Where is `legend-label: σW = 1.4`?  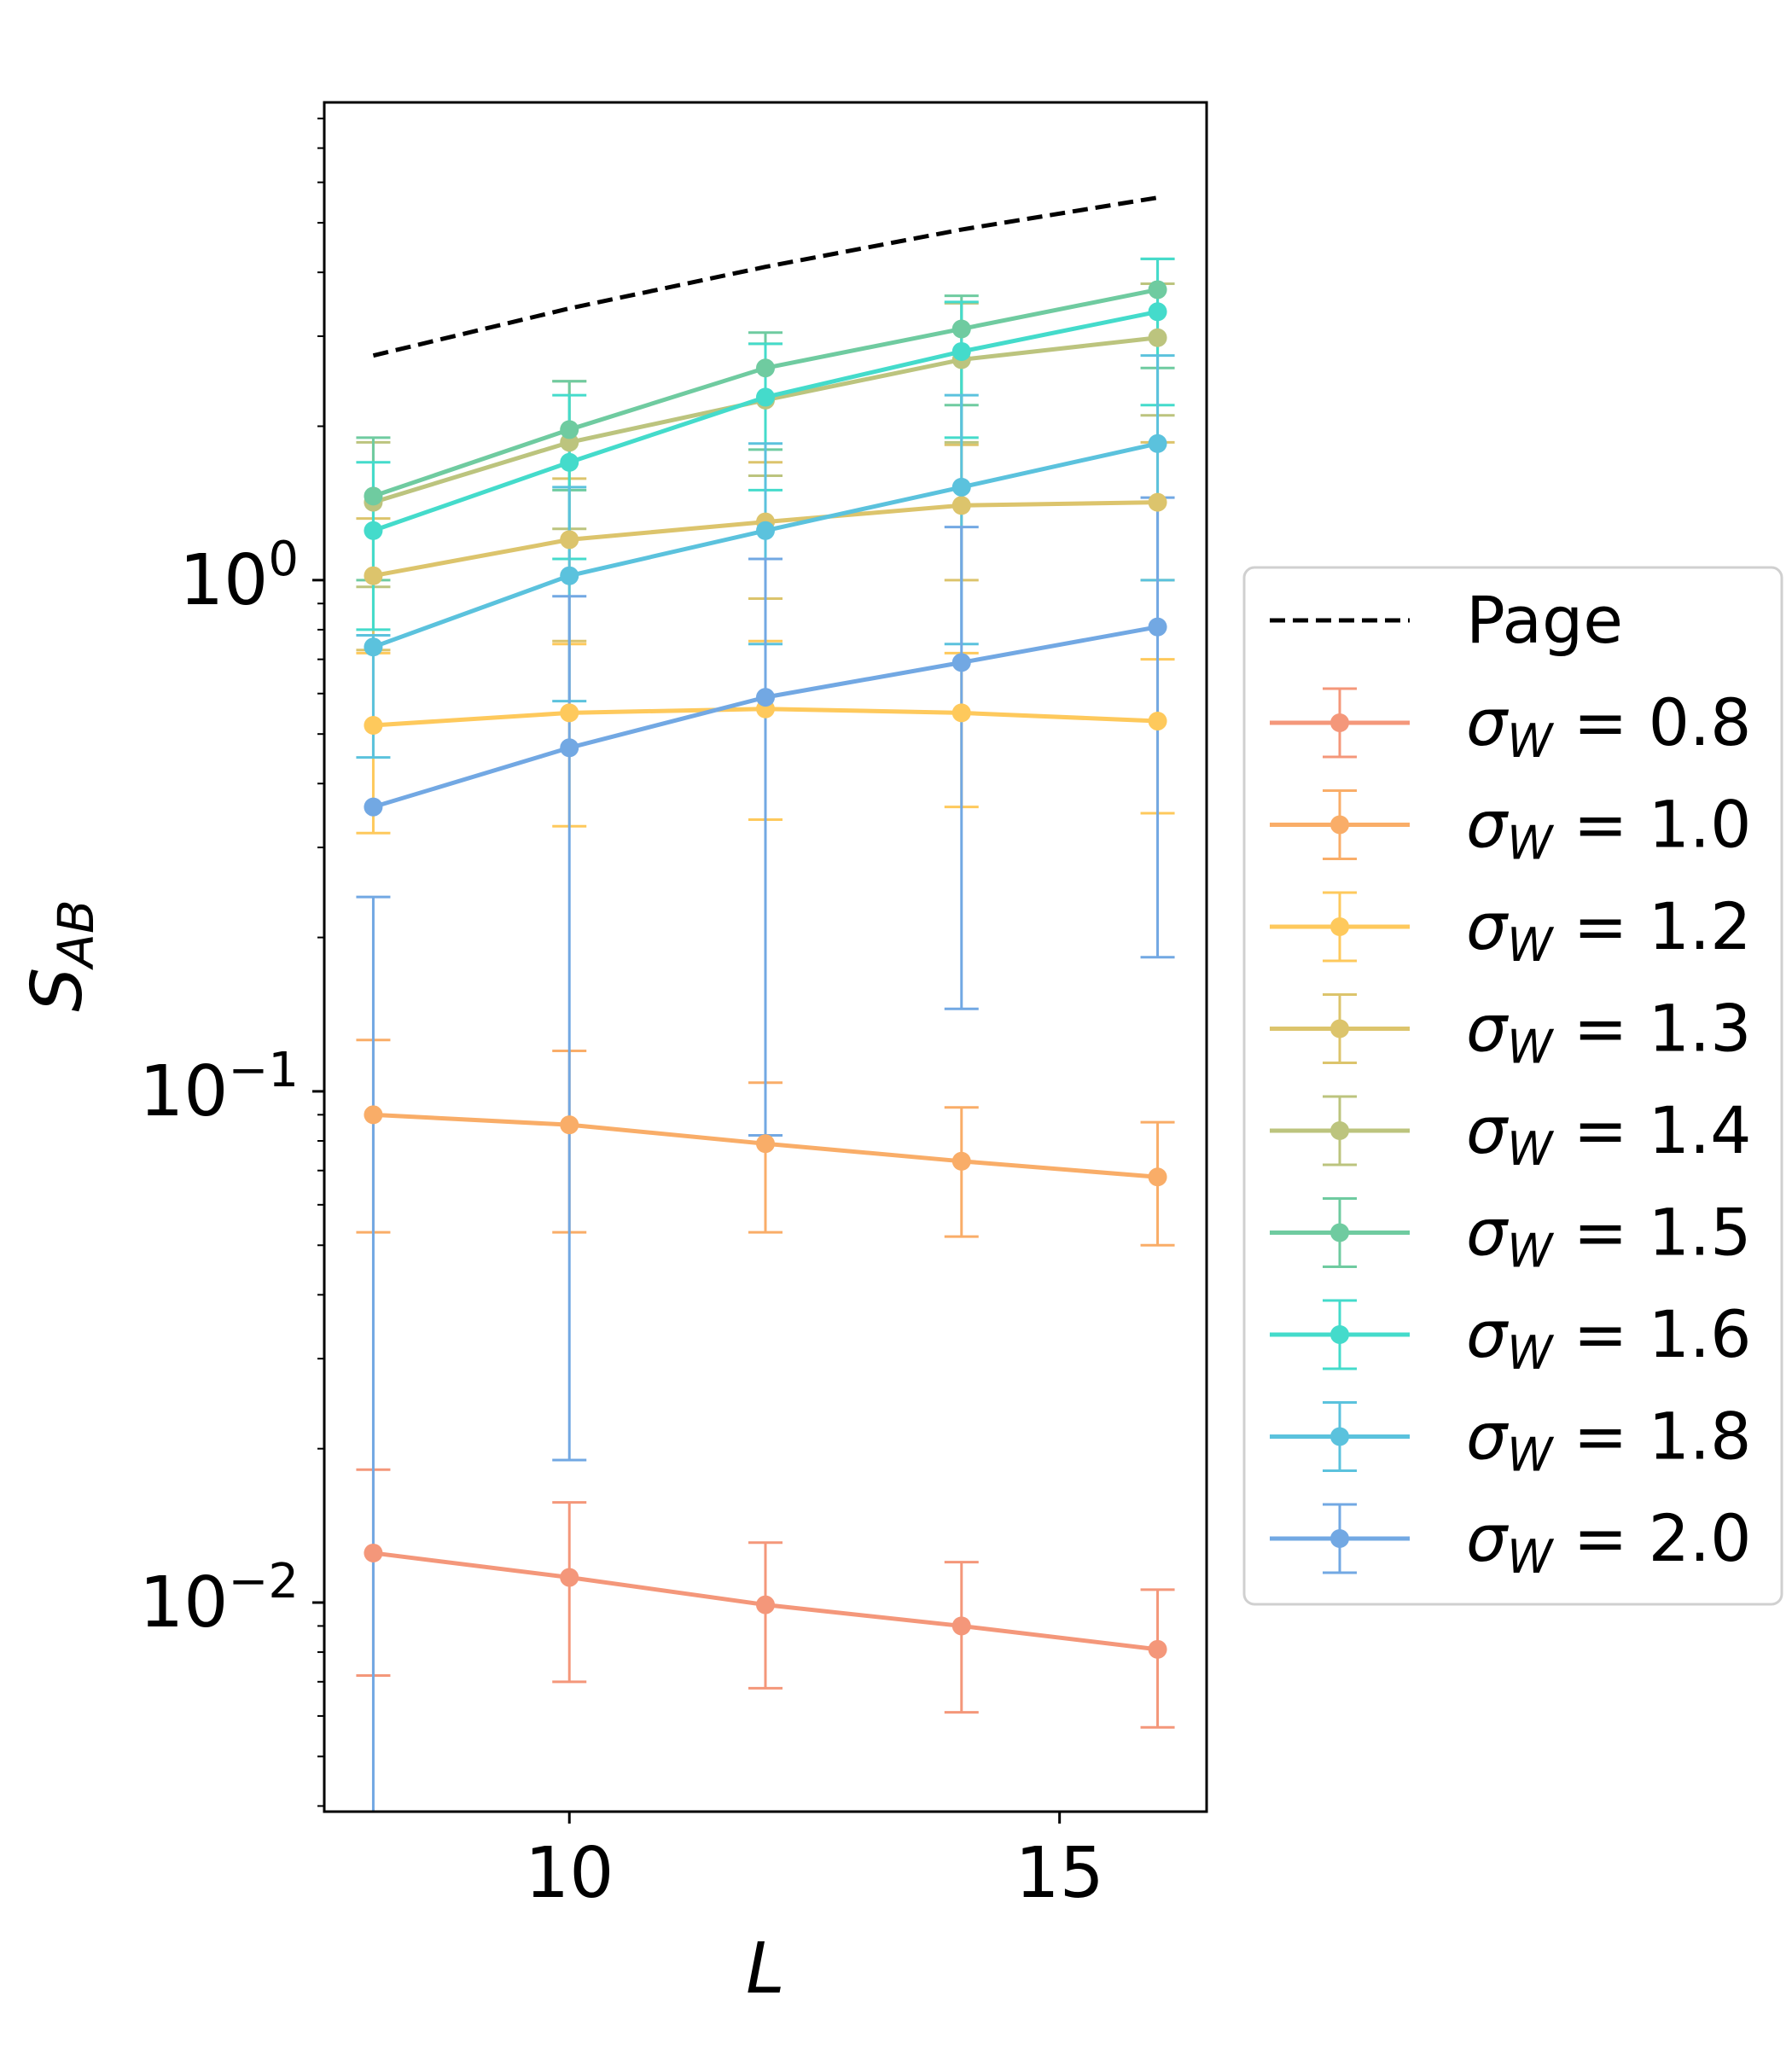
legend-label: σW = 1.4 is located at coordinates (1608, 1134).